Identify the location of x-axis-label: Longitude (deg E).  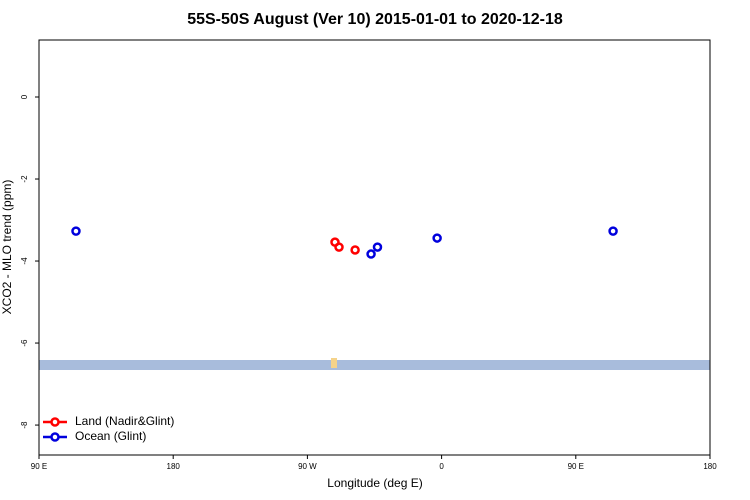
(374, 483).